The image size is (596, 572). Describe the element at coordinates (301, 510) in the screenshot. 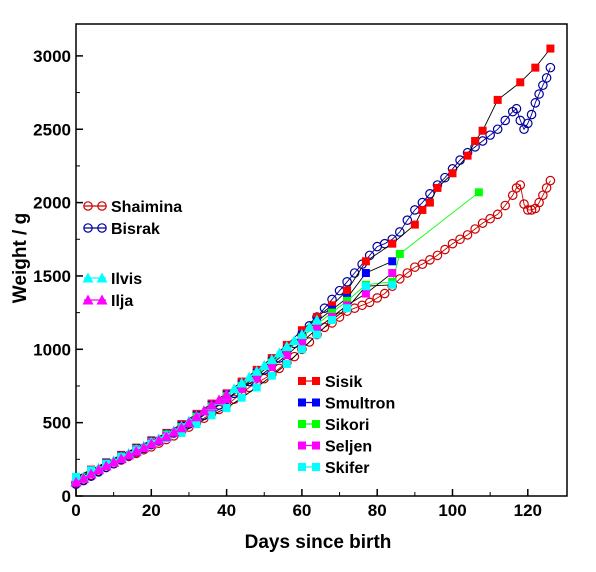

I see `x-tick-label: 60` at that location.